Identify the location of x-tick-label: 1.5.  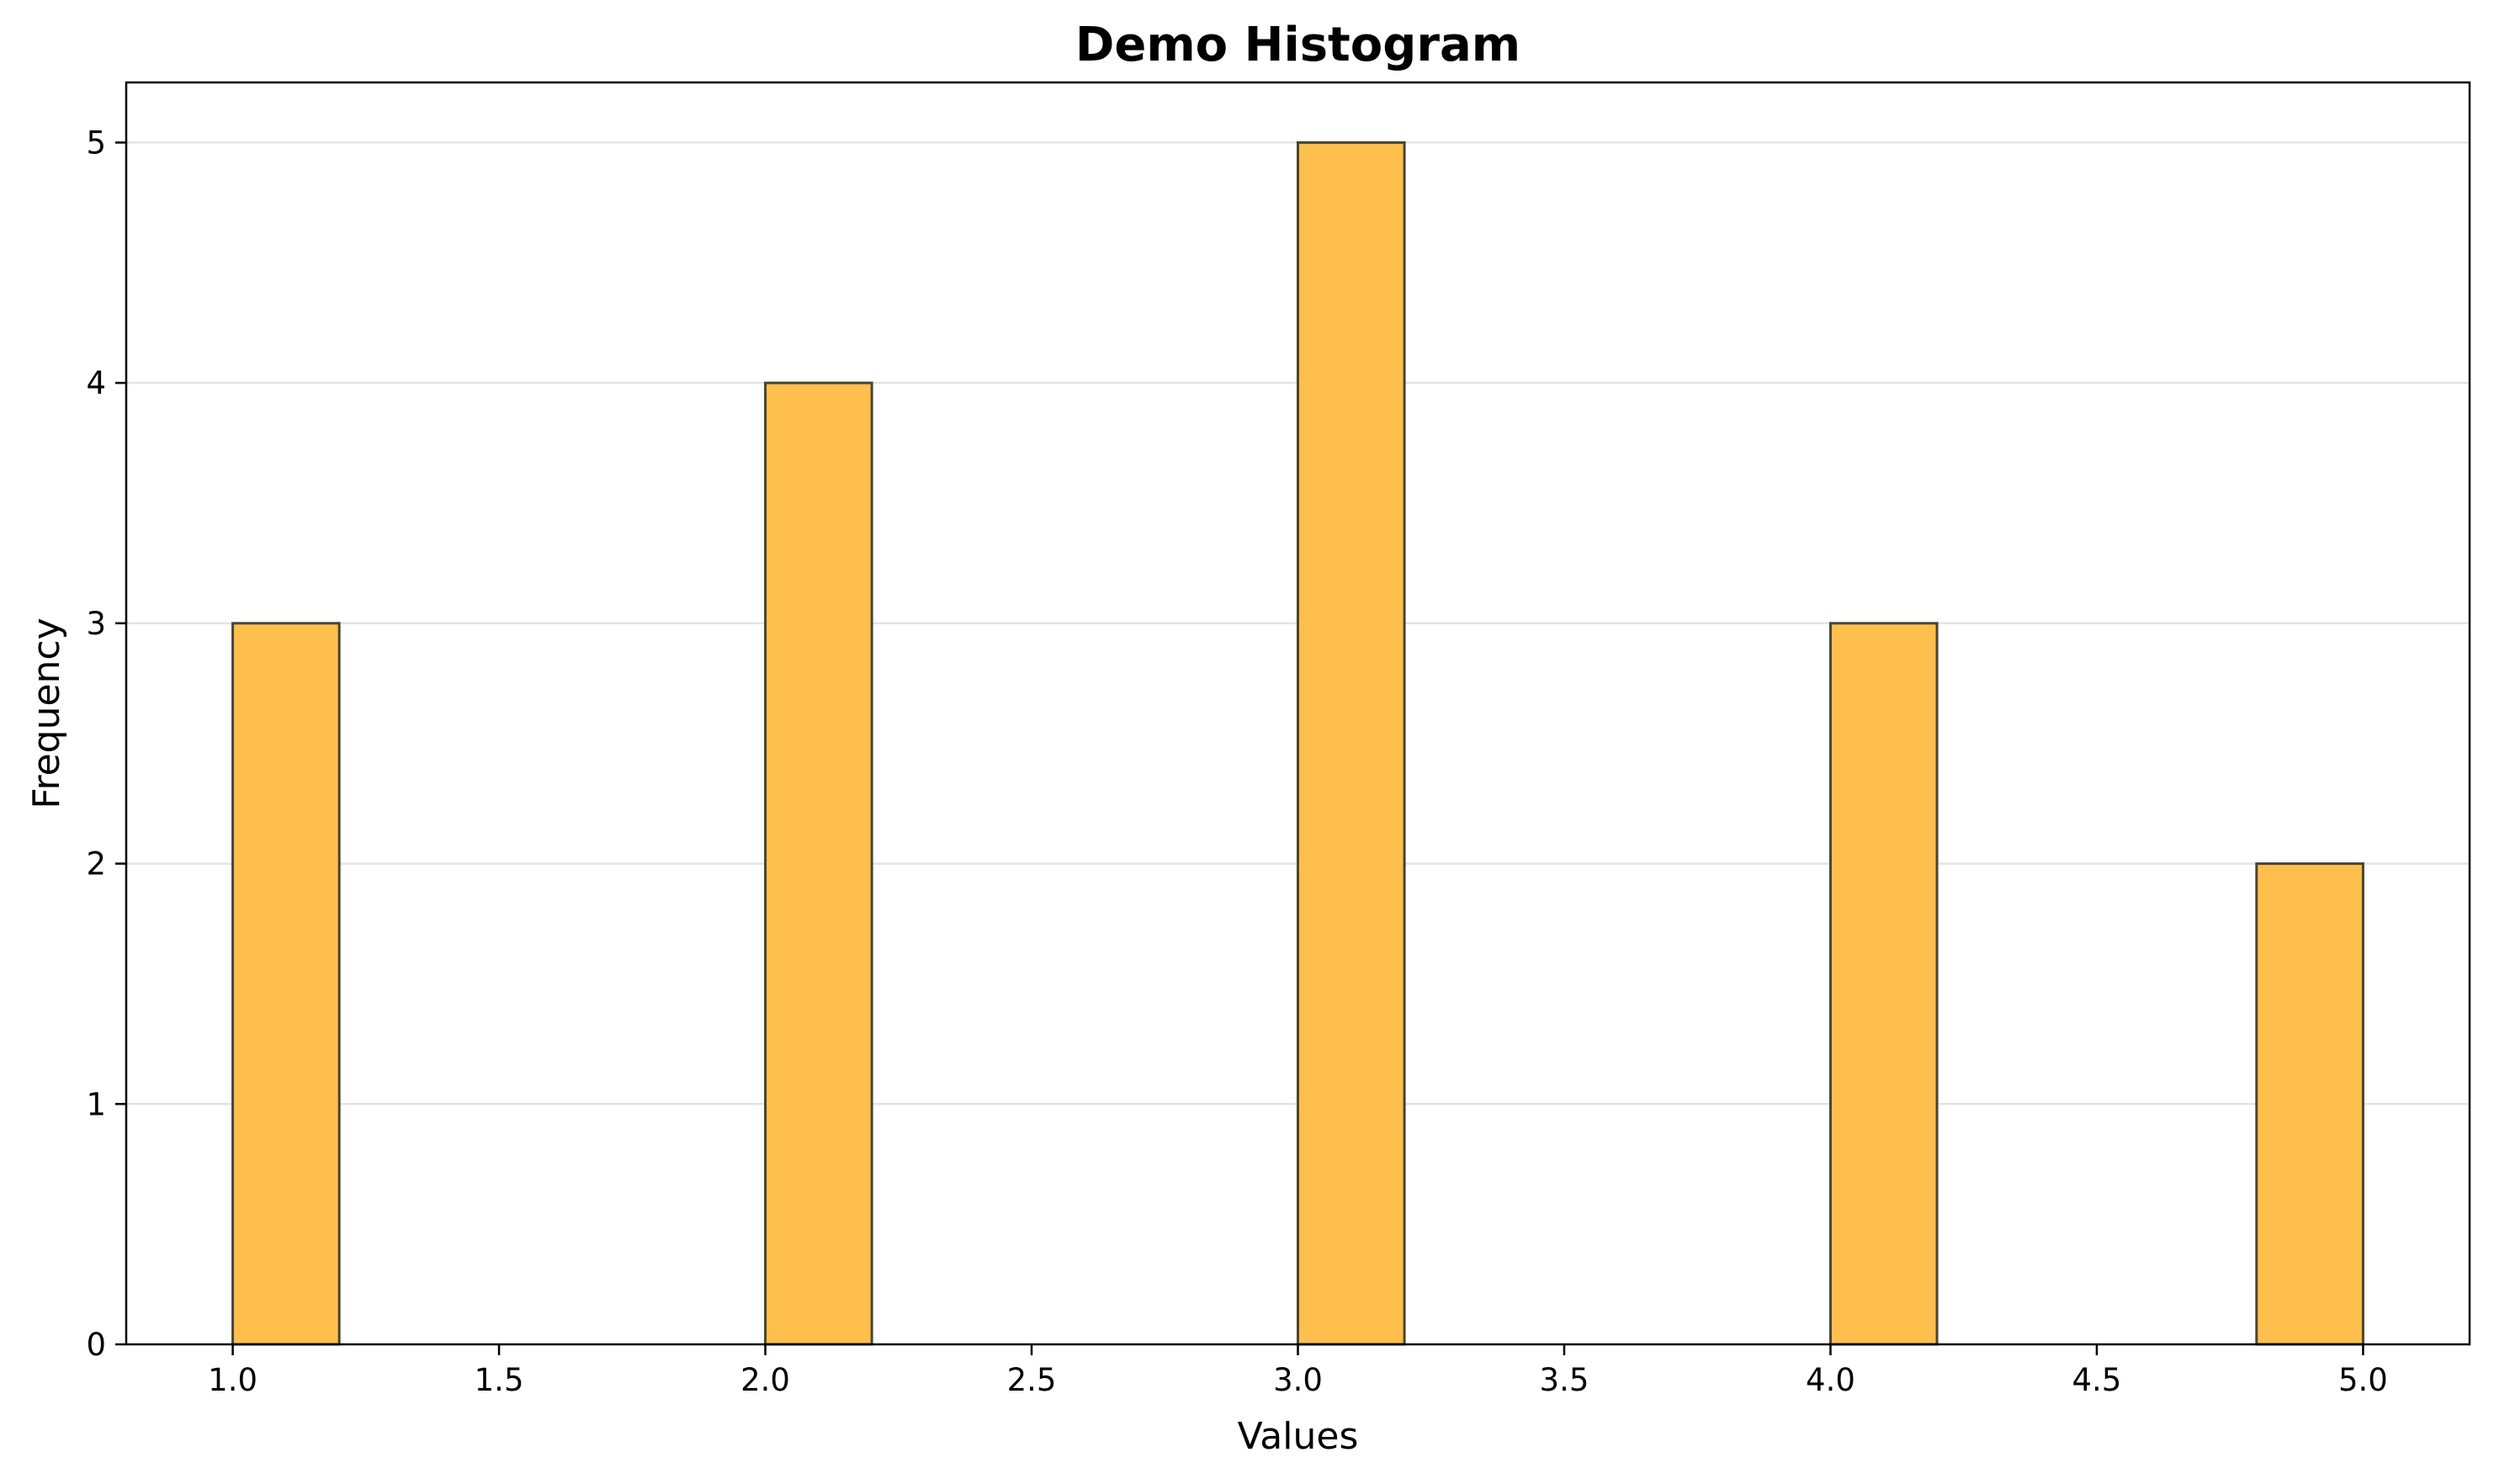
(500, 1380).